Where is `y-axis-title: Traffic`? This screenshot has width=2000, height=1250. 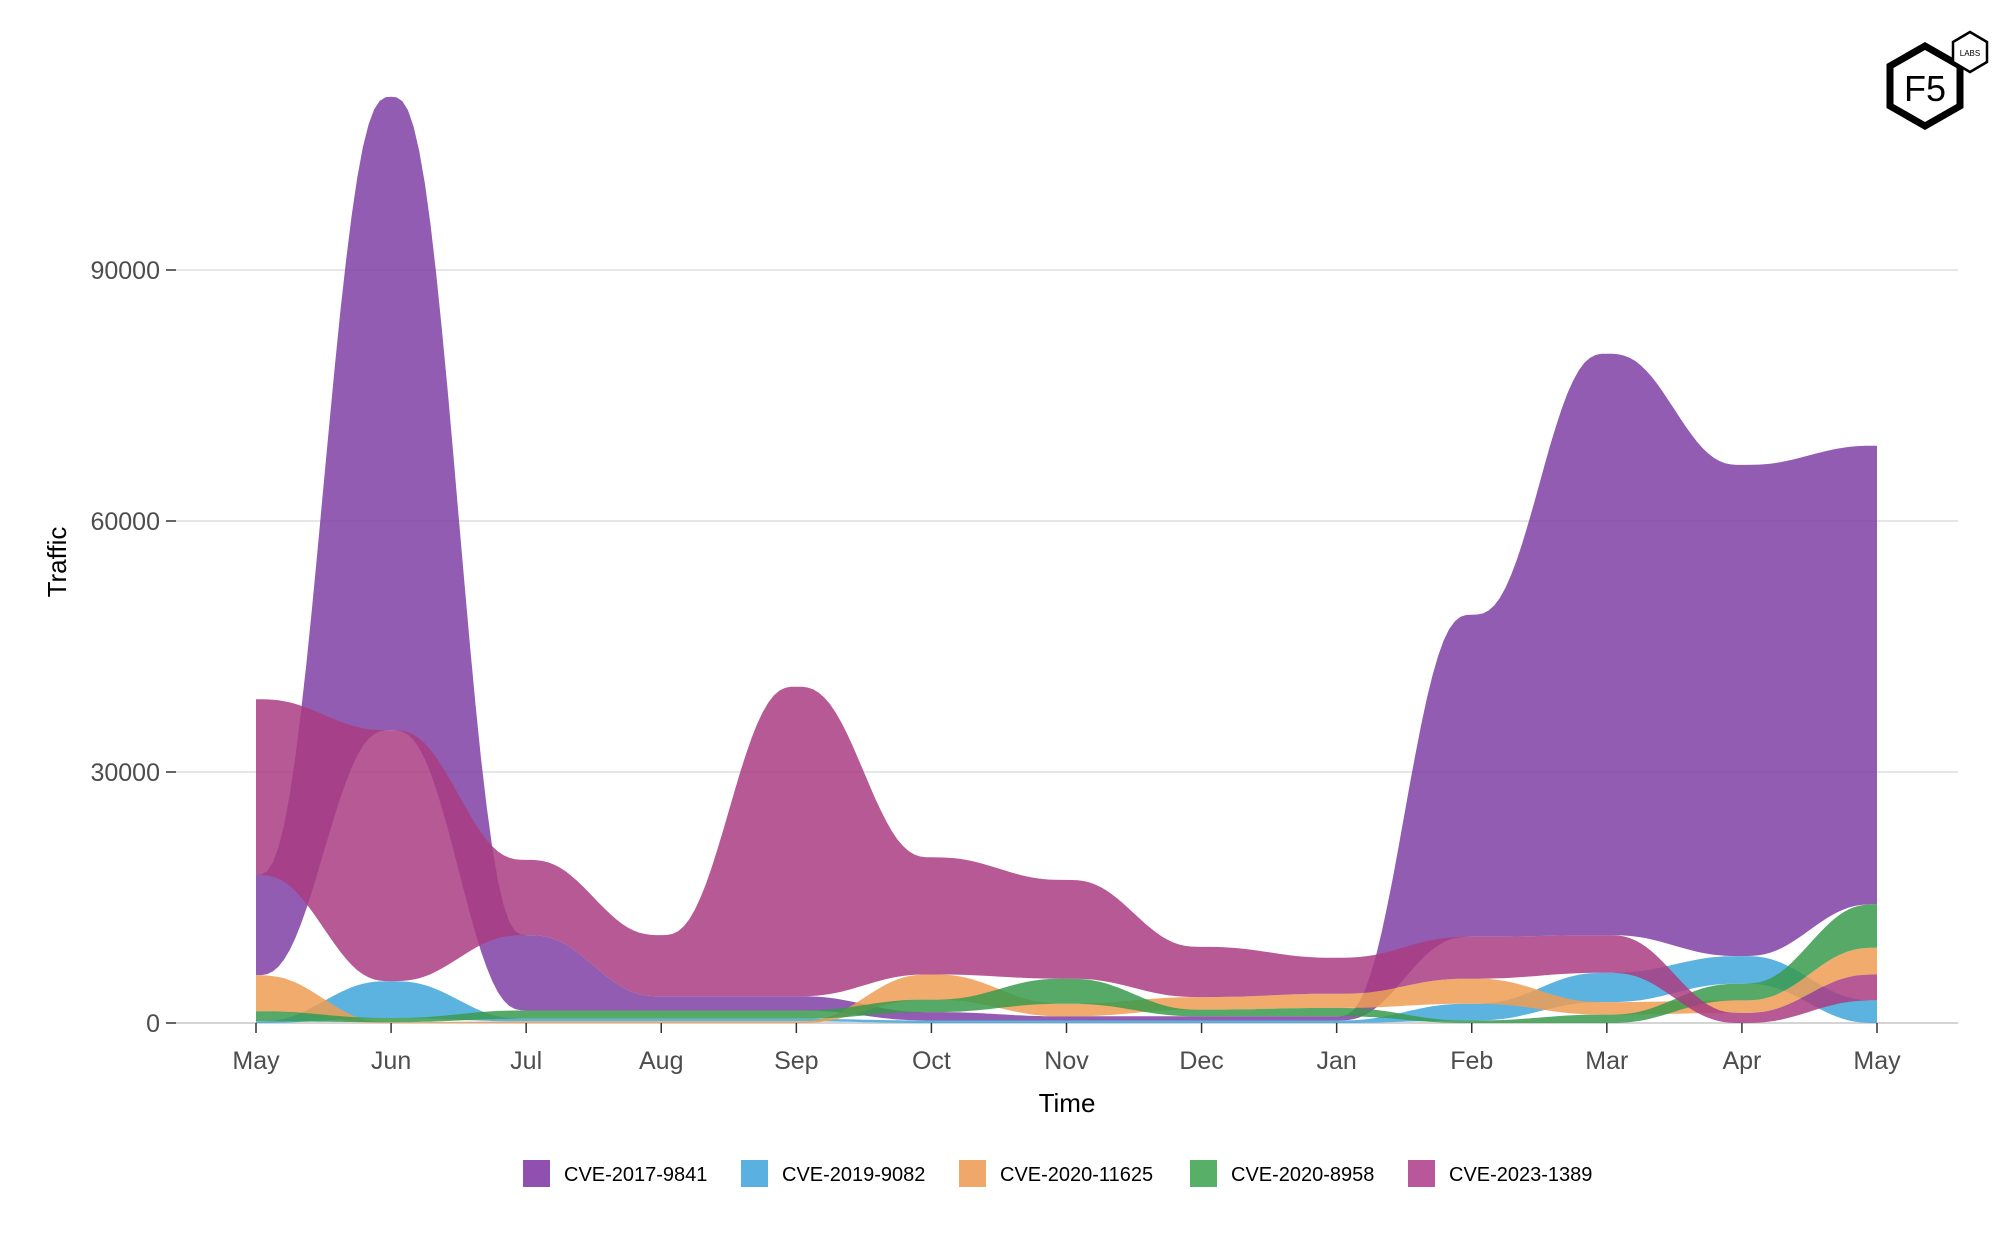 y-axis-title: Traffic is located at coordinates (57, 562).